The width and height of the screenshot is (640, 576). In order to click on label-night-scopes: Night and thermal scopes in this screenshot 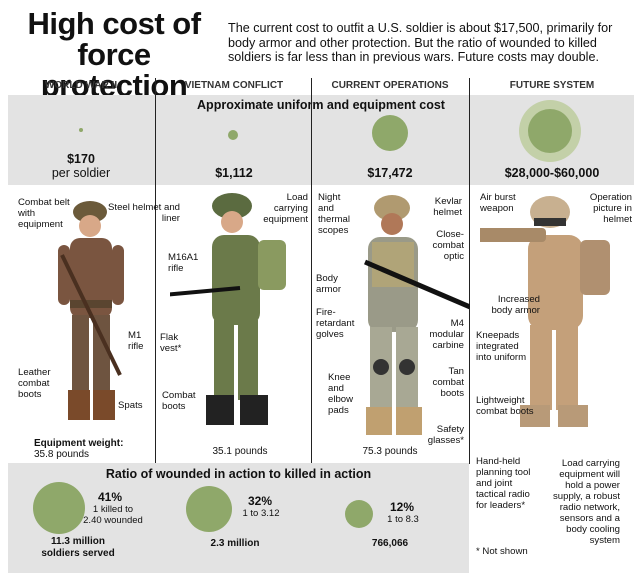, I will do `click(334, 214)`.